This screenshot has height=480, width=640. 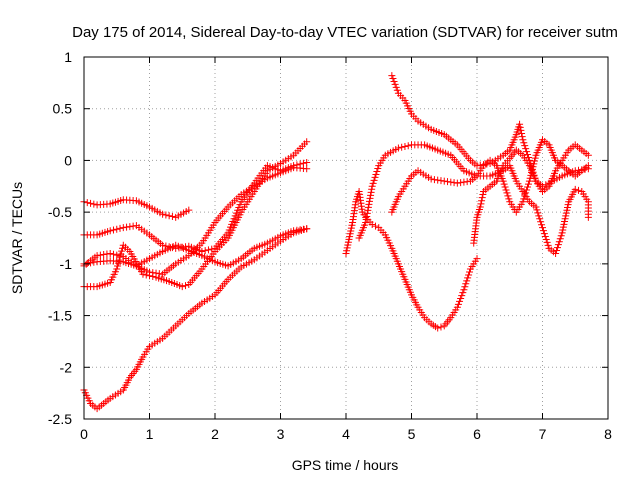 I want to click on series-arc-a, so click(x=136, y=208).